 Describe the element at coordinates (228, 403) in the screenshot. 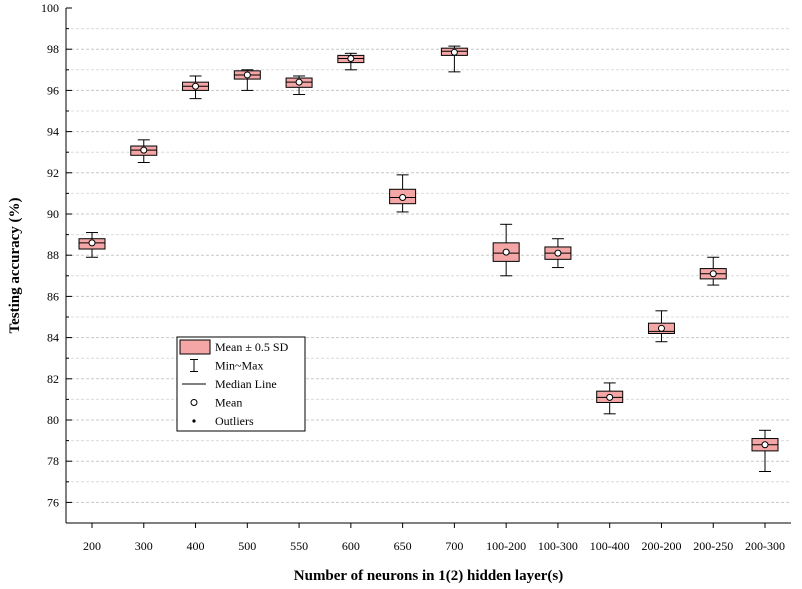

I see `legend-label: Mean` at that location.